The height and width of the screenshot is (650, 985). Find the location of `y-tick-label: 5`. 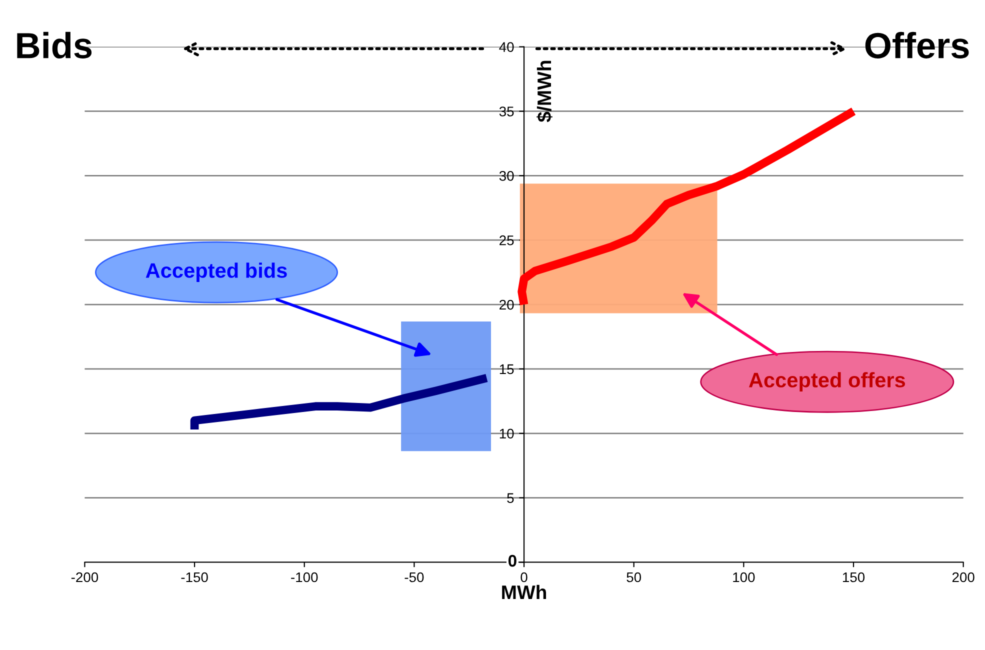

y-tick-label: 5 is located at coordinates (510, 498).